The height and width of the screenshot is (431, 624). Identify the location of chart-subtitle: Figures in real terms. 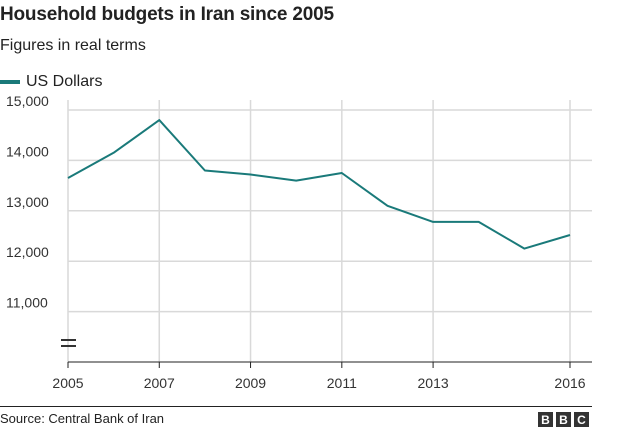
(73, 45).